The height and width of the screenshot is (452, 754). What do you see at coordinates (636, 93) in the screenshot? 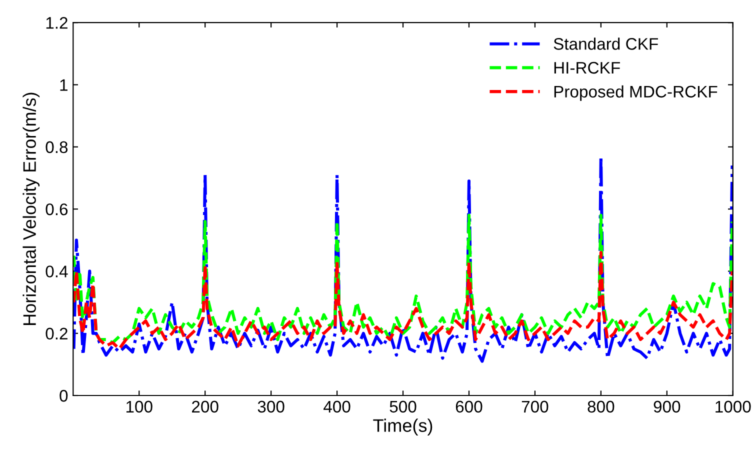
I see `legend-label: Proposed MDC-RCKF` at bounding box center [636, 93].